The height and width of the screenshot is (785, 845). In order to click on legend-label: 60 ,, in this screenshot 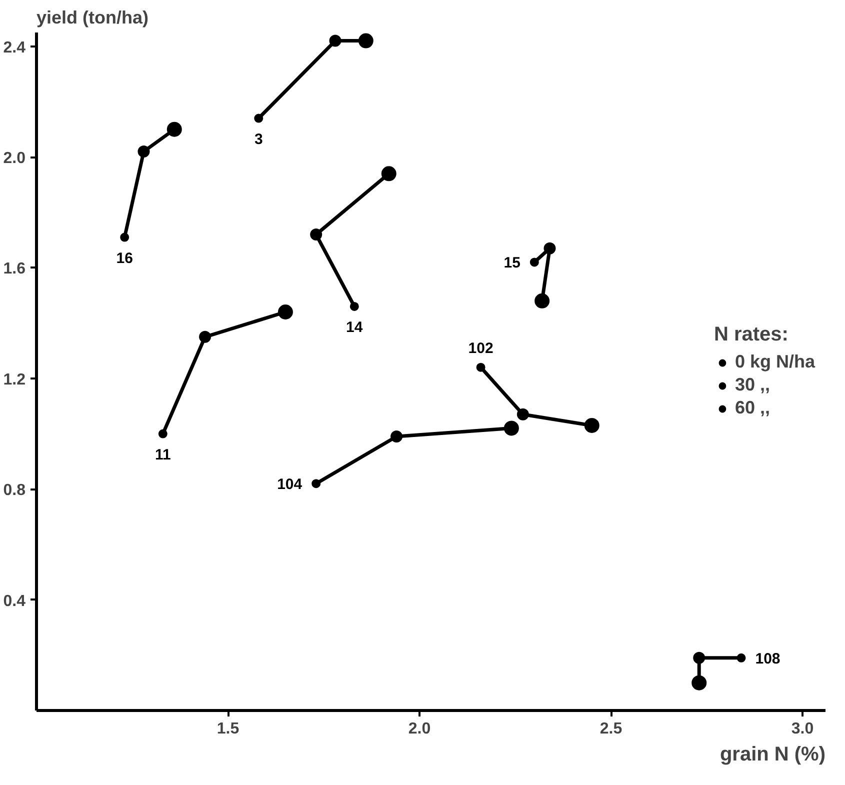, I will do `click(752, 408)`.